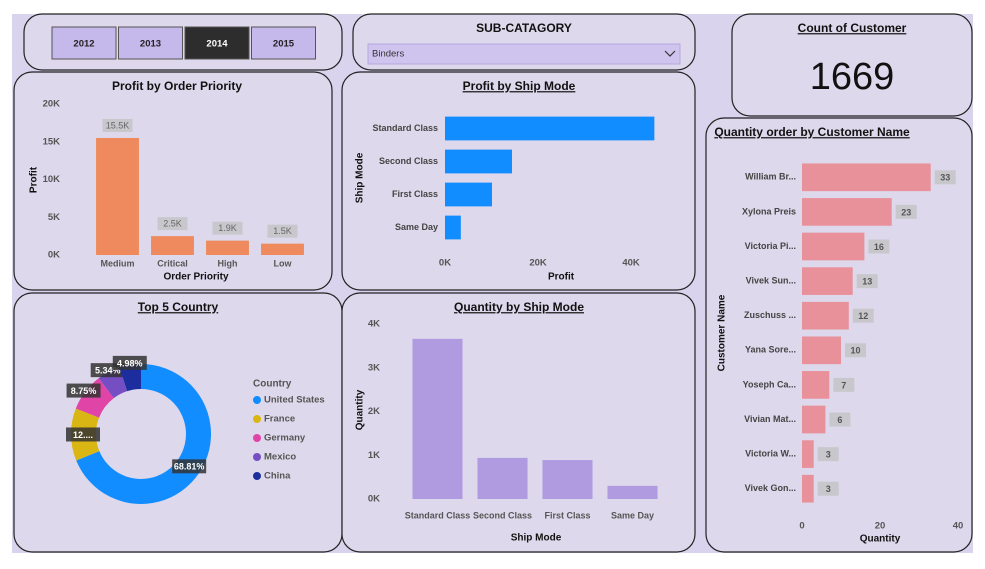 The height and width of the screenshot is (569, 985). I want to click on year-label: 2012, so click(83, 44).